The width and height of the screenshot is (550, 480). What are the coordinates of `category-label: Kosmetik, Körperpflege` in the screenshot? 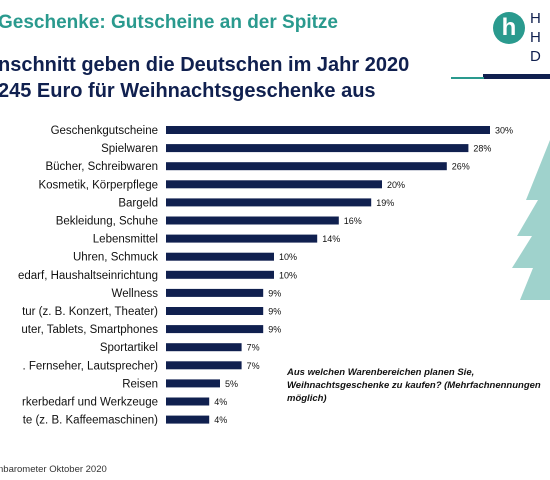 It's located at (98, 185).